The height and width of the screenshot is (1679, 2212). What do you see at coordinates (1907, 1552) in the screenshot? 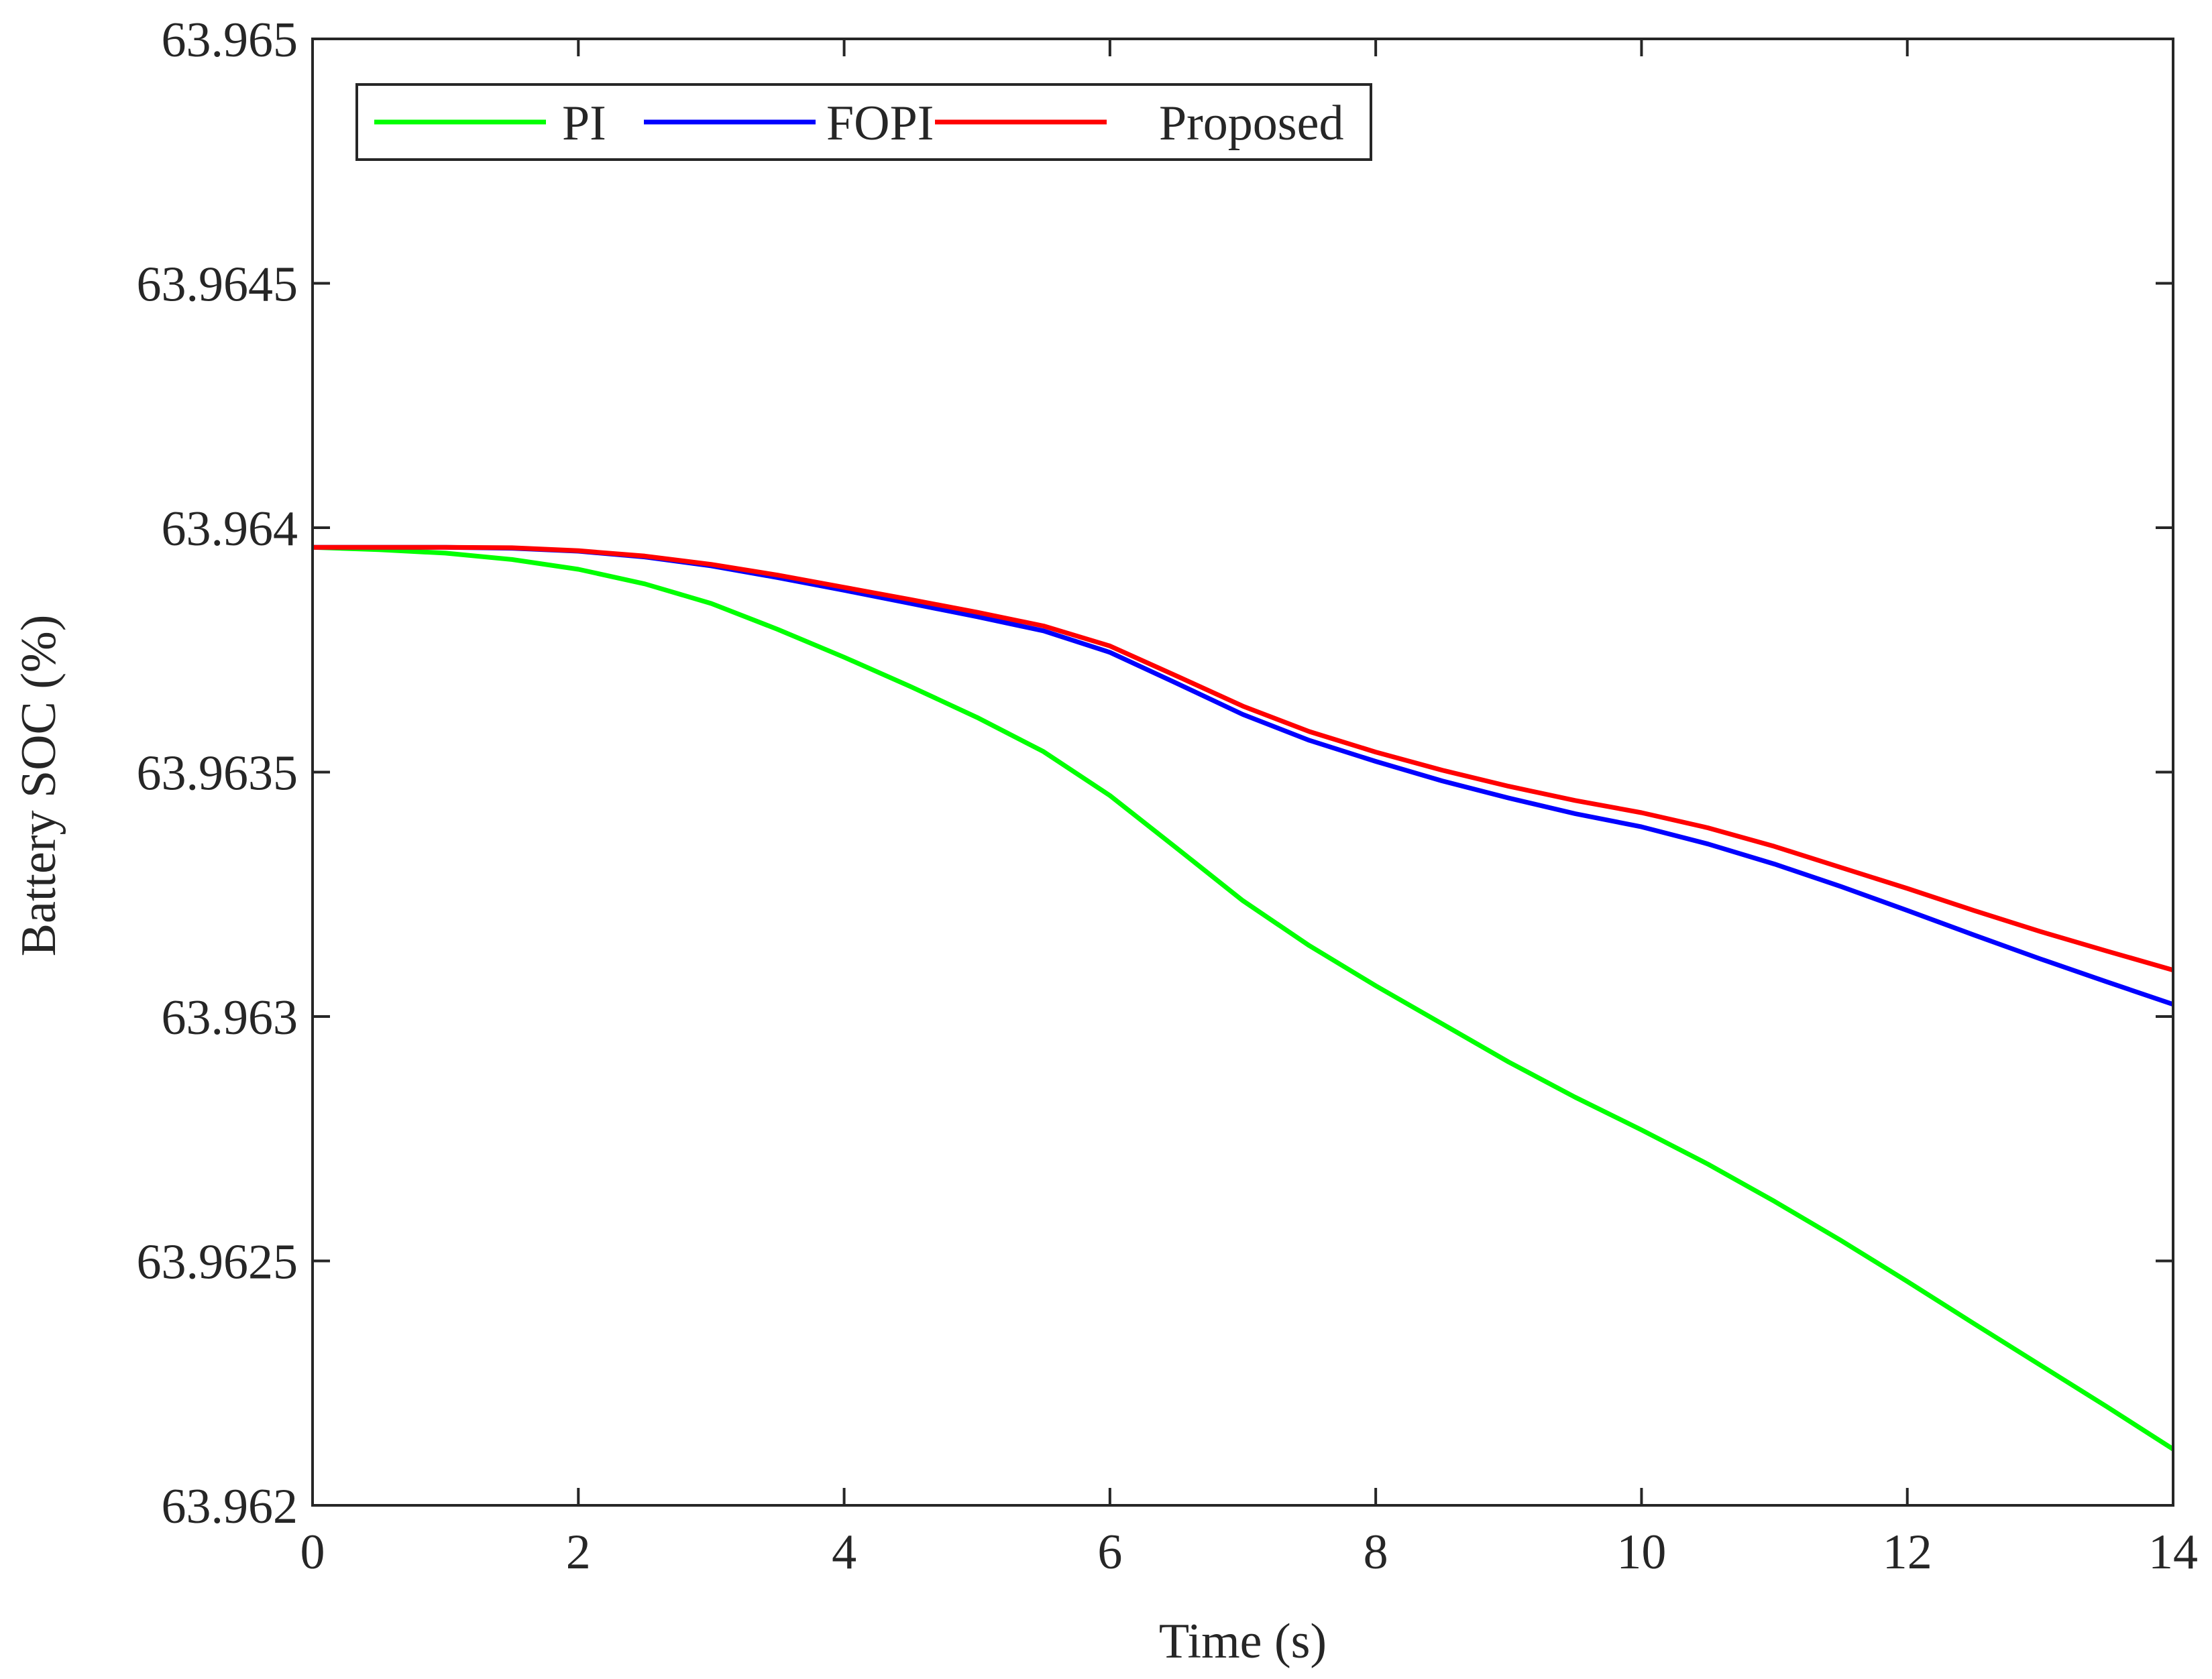
I see `x-tick-label: 12` at bounding box center [1907, 1552].